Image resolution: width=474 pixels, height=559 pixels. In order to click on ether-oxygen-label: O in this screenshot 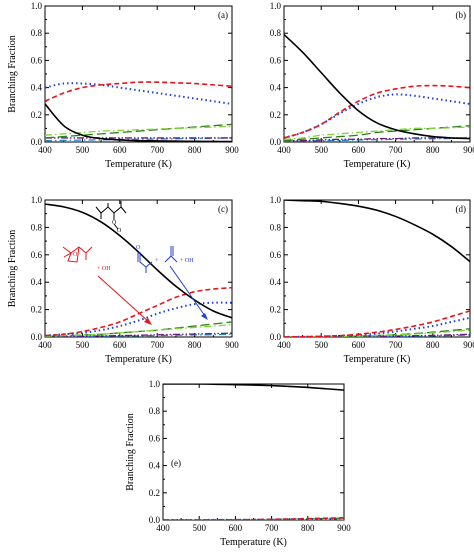, I will do `click(75, 255)`.